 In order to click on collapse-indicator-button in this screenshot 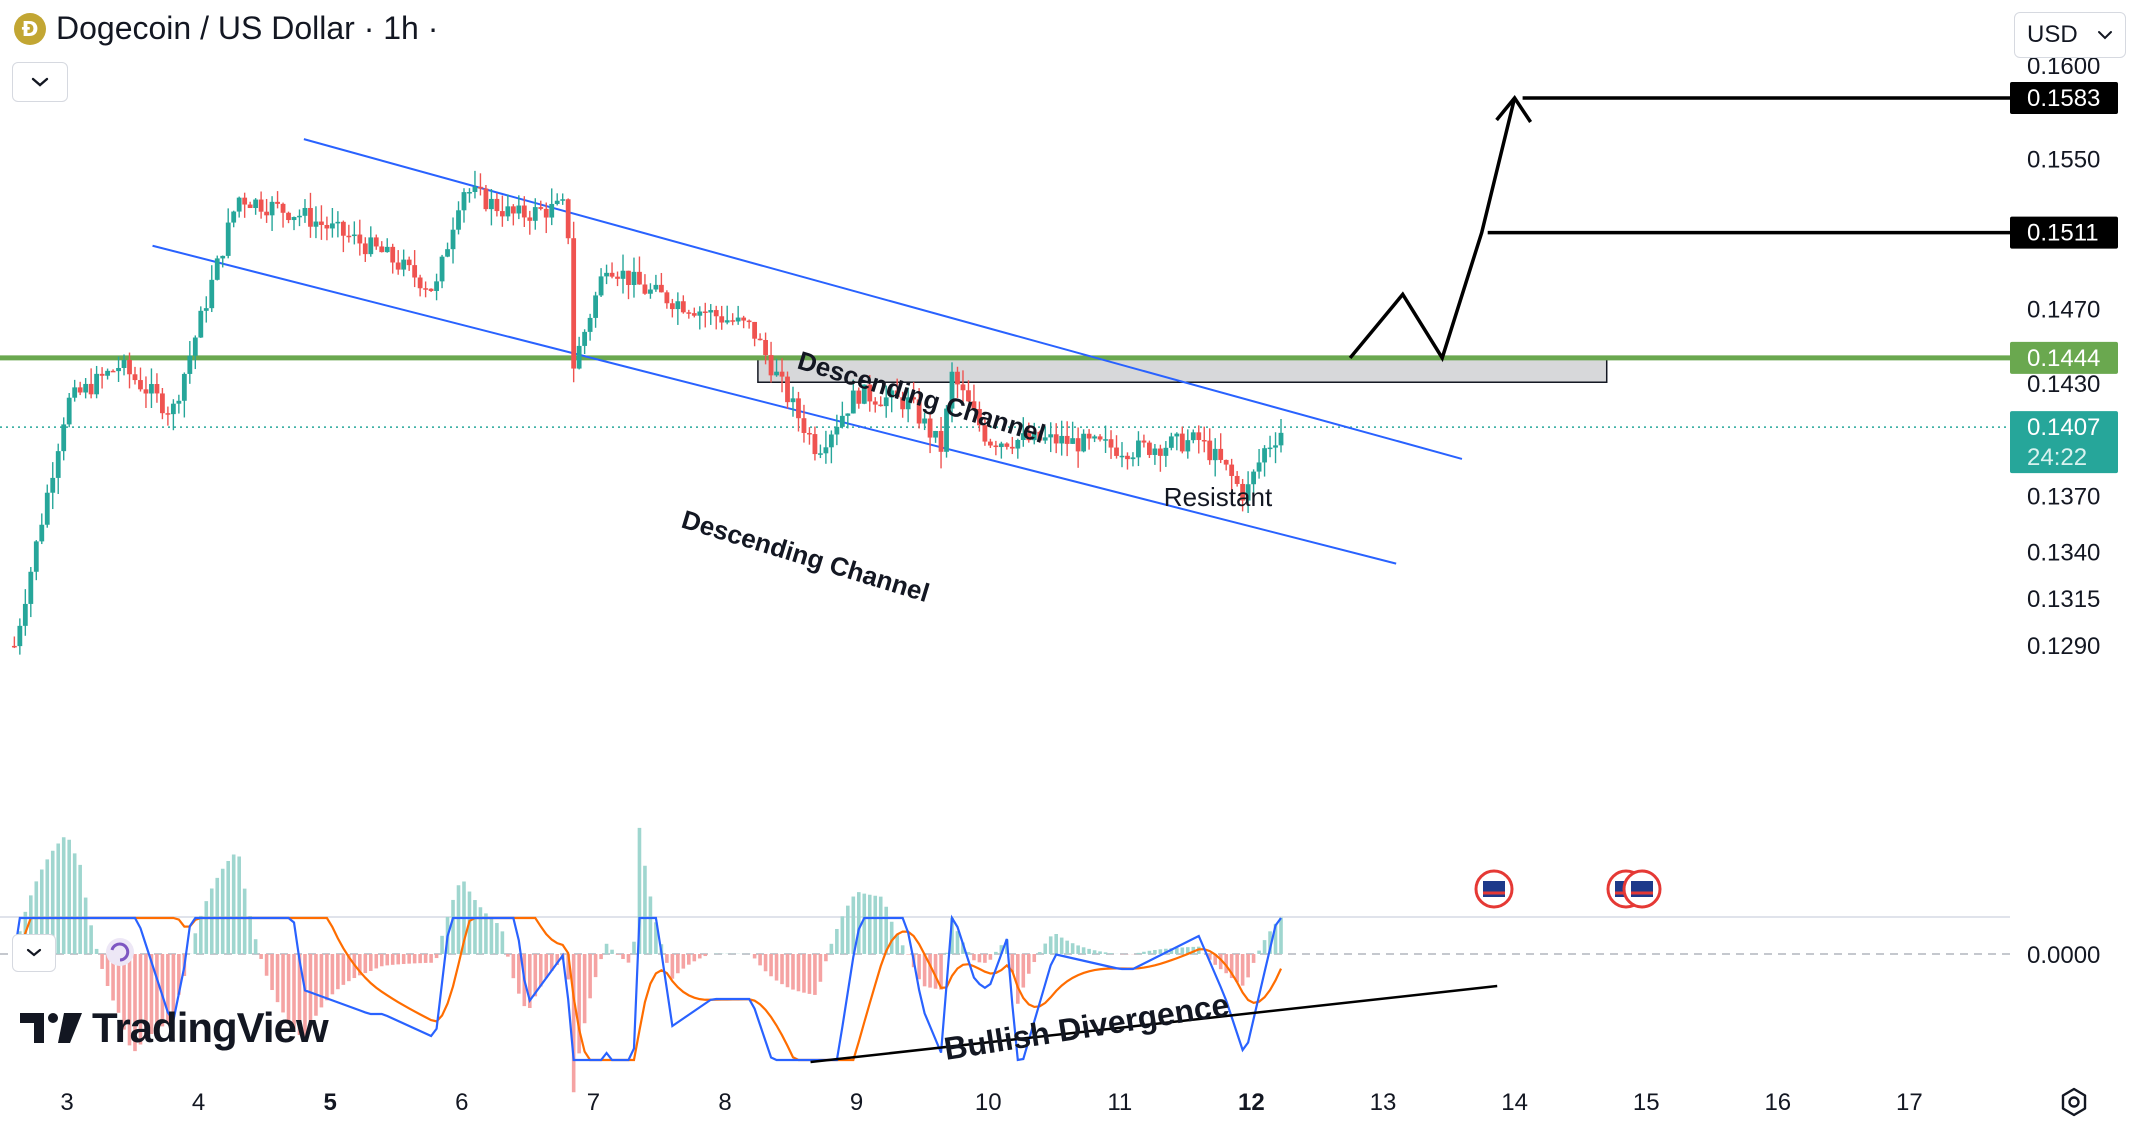, I will do `click(34, 953)`.